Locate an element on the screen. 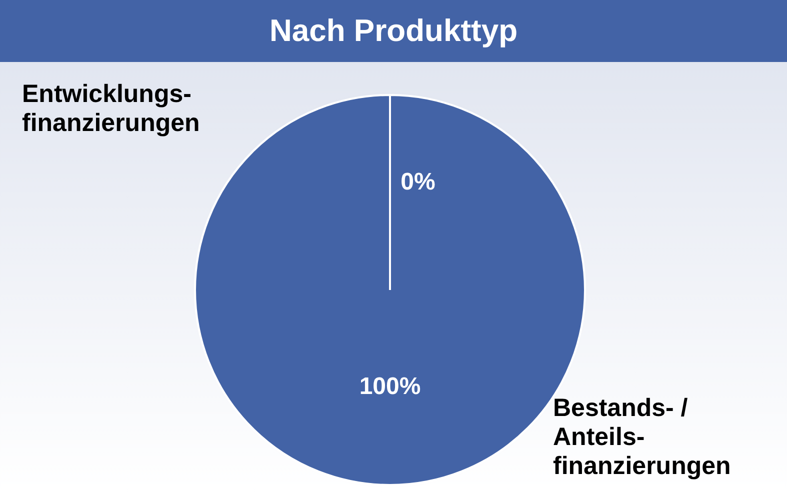 Image resolution: width=787 pixels, height=496 pixels. text: 0% is located at coordinates (418, 182).